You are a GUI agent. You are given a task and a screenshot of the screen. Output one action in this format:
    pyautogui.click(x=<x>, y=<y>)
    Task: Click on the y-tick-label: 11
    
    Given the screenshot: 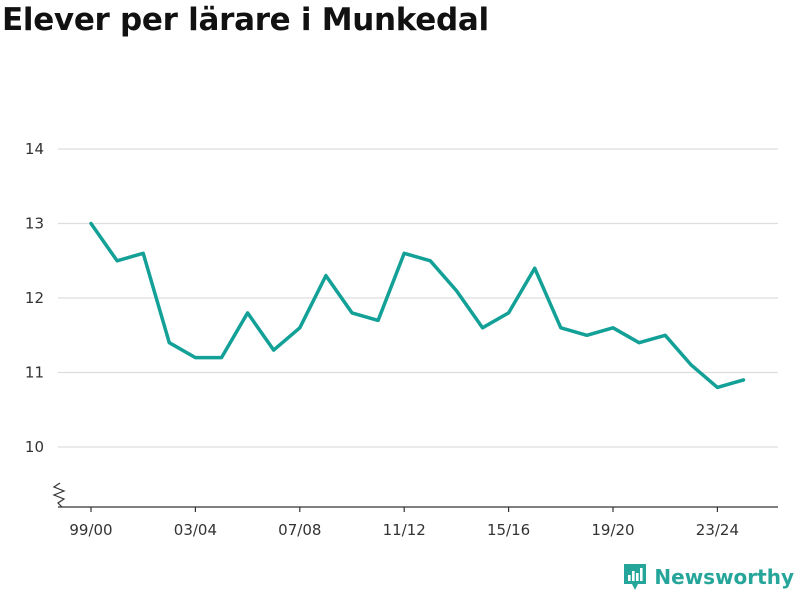 What is the action you would take?
    pyautogui.click(x=34, y=373)
    